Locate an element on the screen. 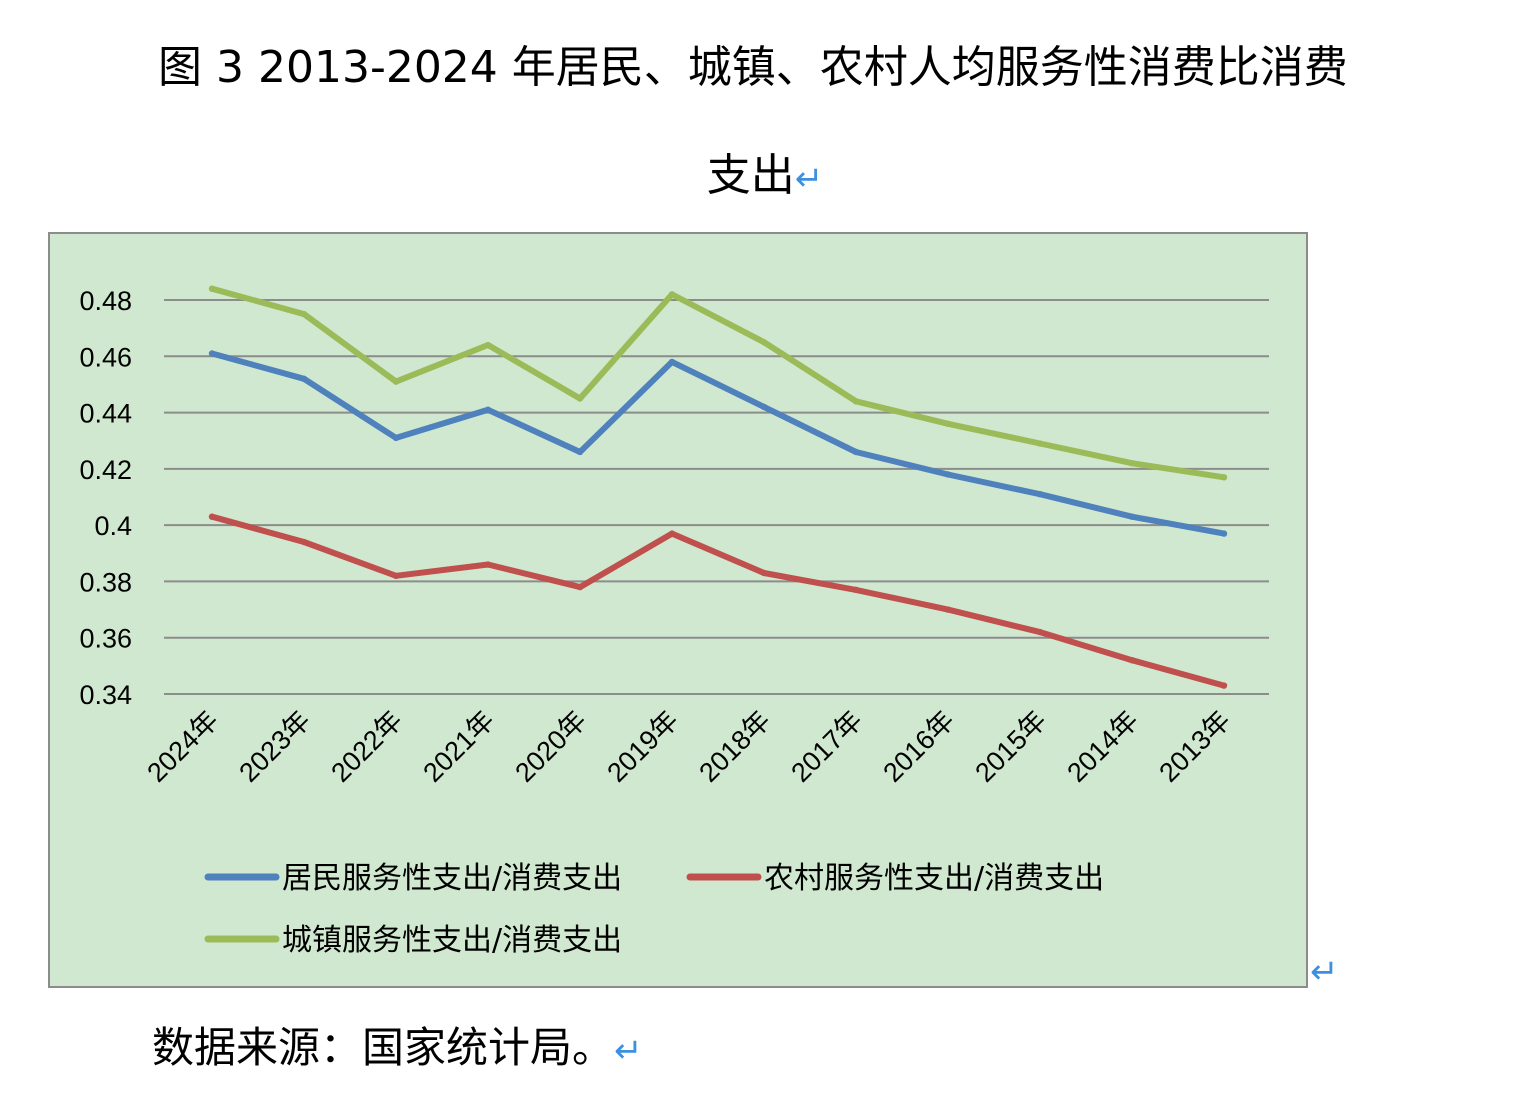 The width and height of the screenshot is (1530, 1106). x-tick-label: 2018年 is located at coordinates (734, 746).